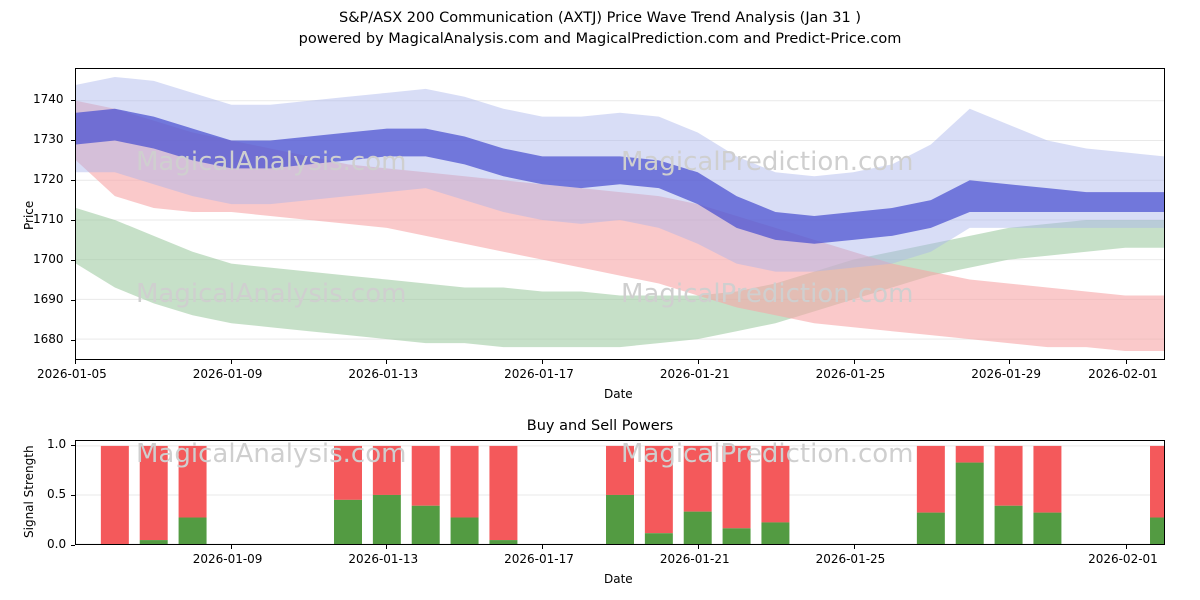  I want to click on signal-y-tick-label: 0.0, so click(57, 544).